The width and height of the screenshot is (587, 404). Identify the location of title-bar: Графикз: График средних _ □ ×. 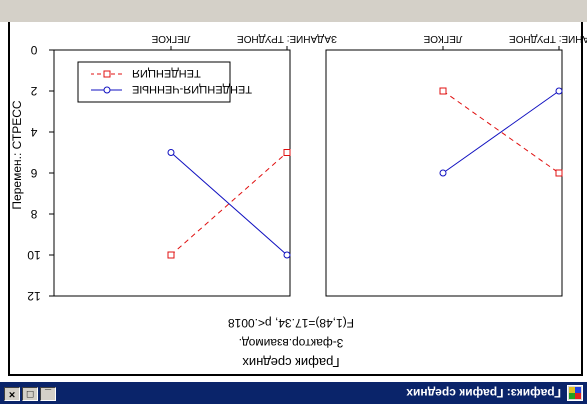
(293, 393).